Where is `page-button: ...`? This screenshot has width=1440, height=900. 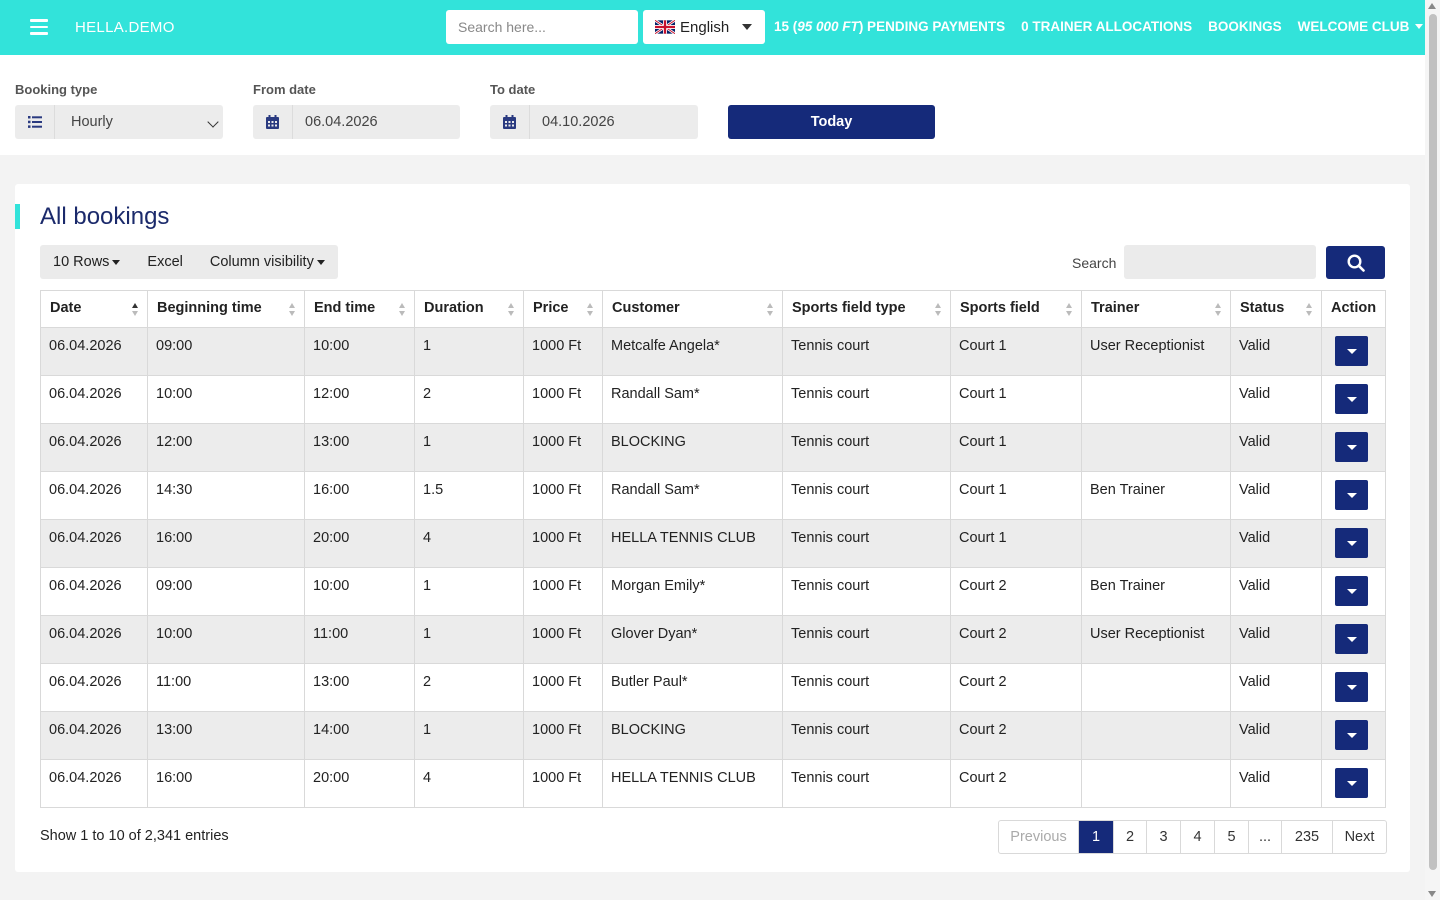 page-button: ... is located at coordinates (1264, 837).